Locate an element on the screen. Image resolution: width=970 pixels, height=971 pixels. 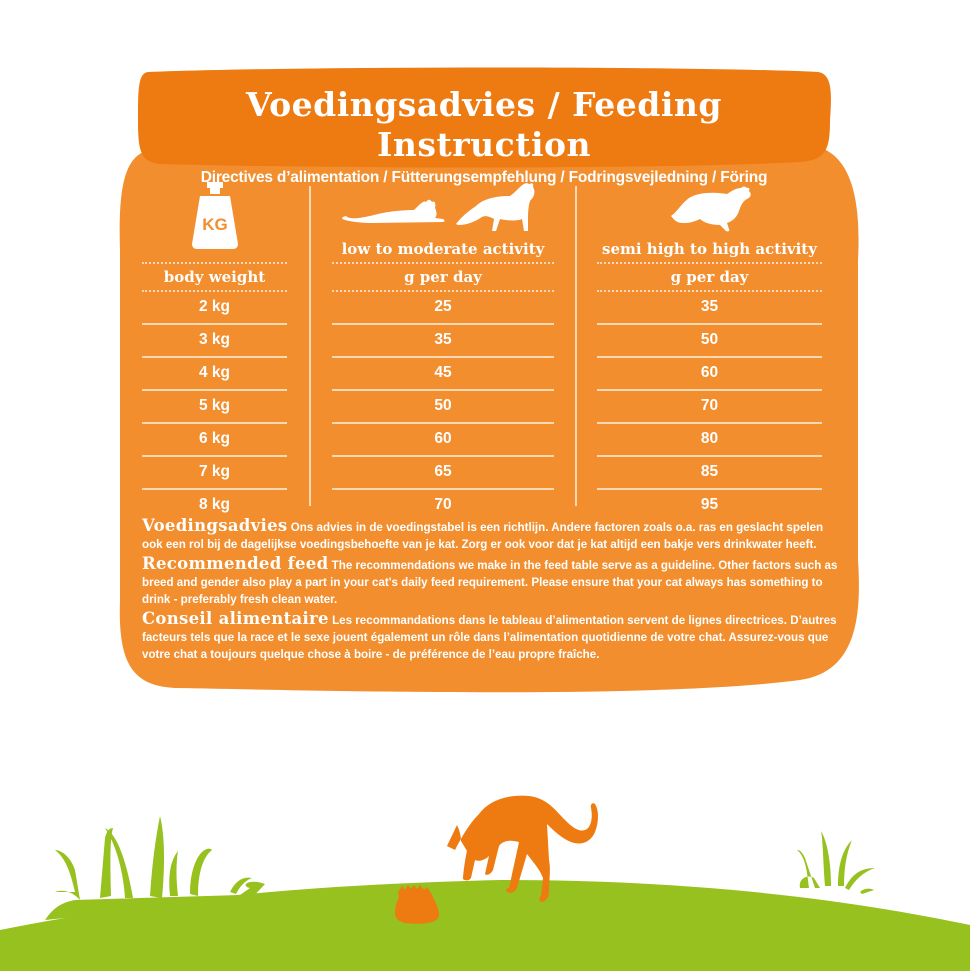
table-row-weight: 8 kg is located at coordinates (214, 504).